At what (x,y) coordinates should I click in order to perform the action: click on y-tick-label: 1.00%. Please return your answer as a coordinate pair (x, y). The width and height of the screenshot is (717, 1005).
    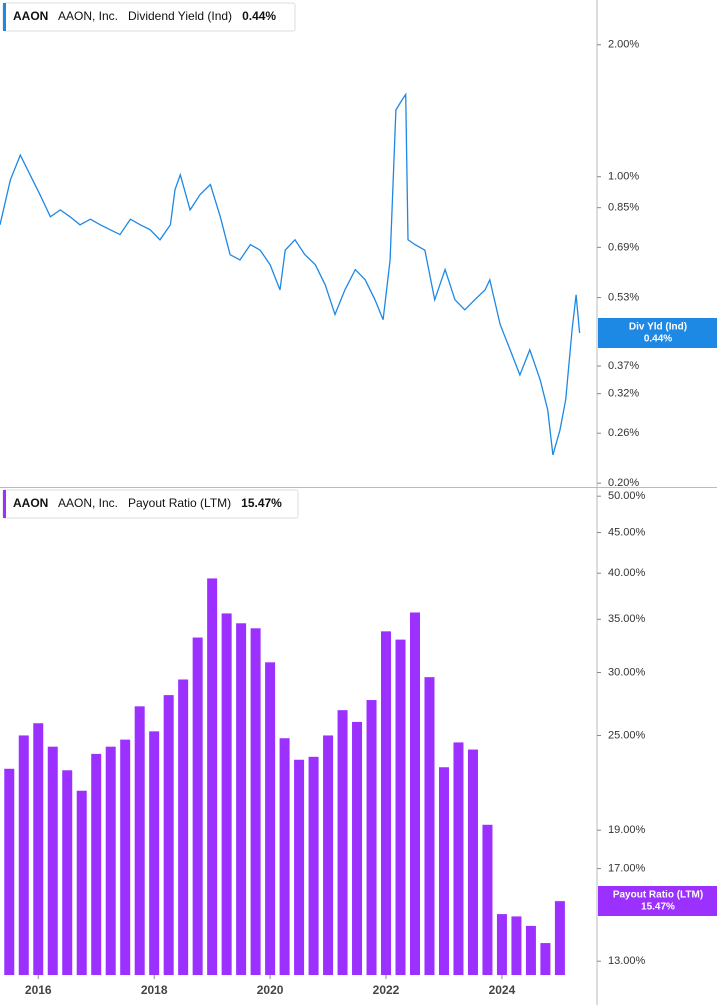
    Looking at the image, I should click on (623, 177).